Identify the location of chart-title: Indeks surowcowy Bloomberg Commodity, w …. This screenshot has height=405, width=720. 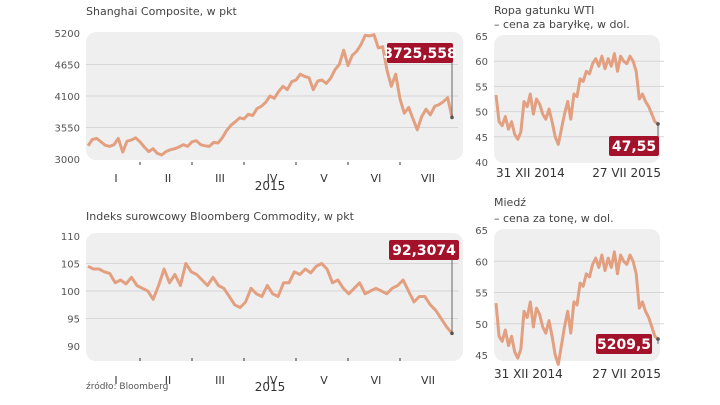
(220, 216).